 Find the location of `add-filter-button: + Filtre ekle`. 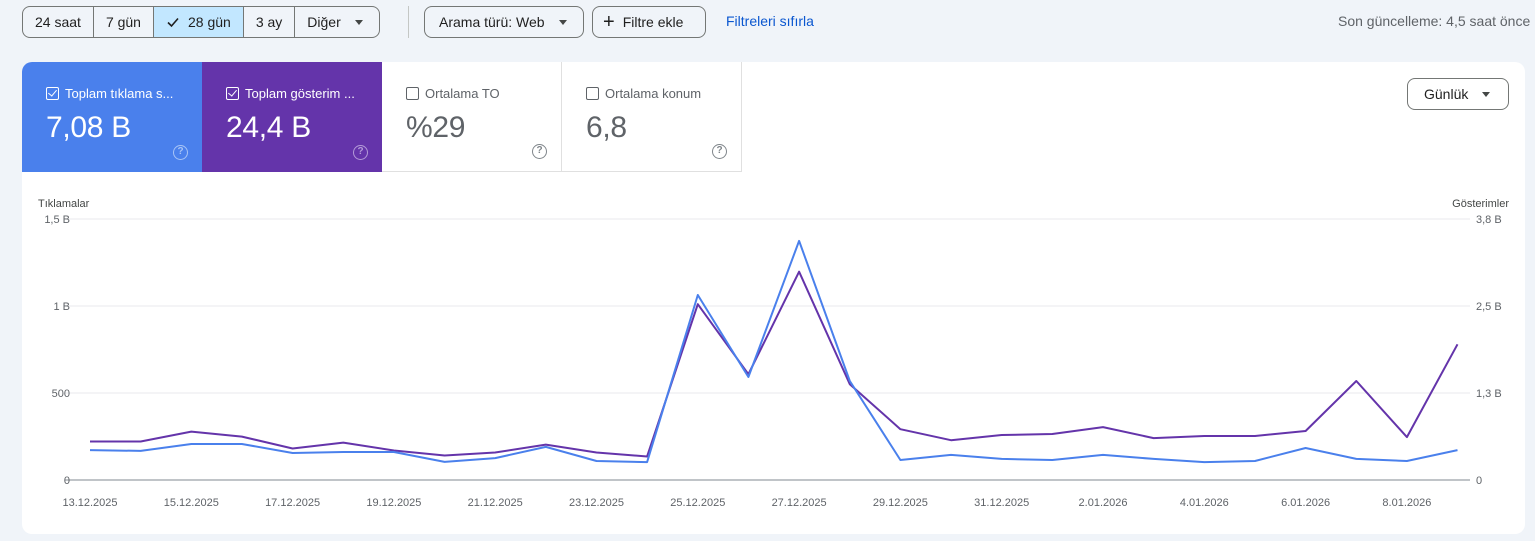

add-filter-button: + Filtre ekle is located at coordinates (649, 22).